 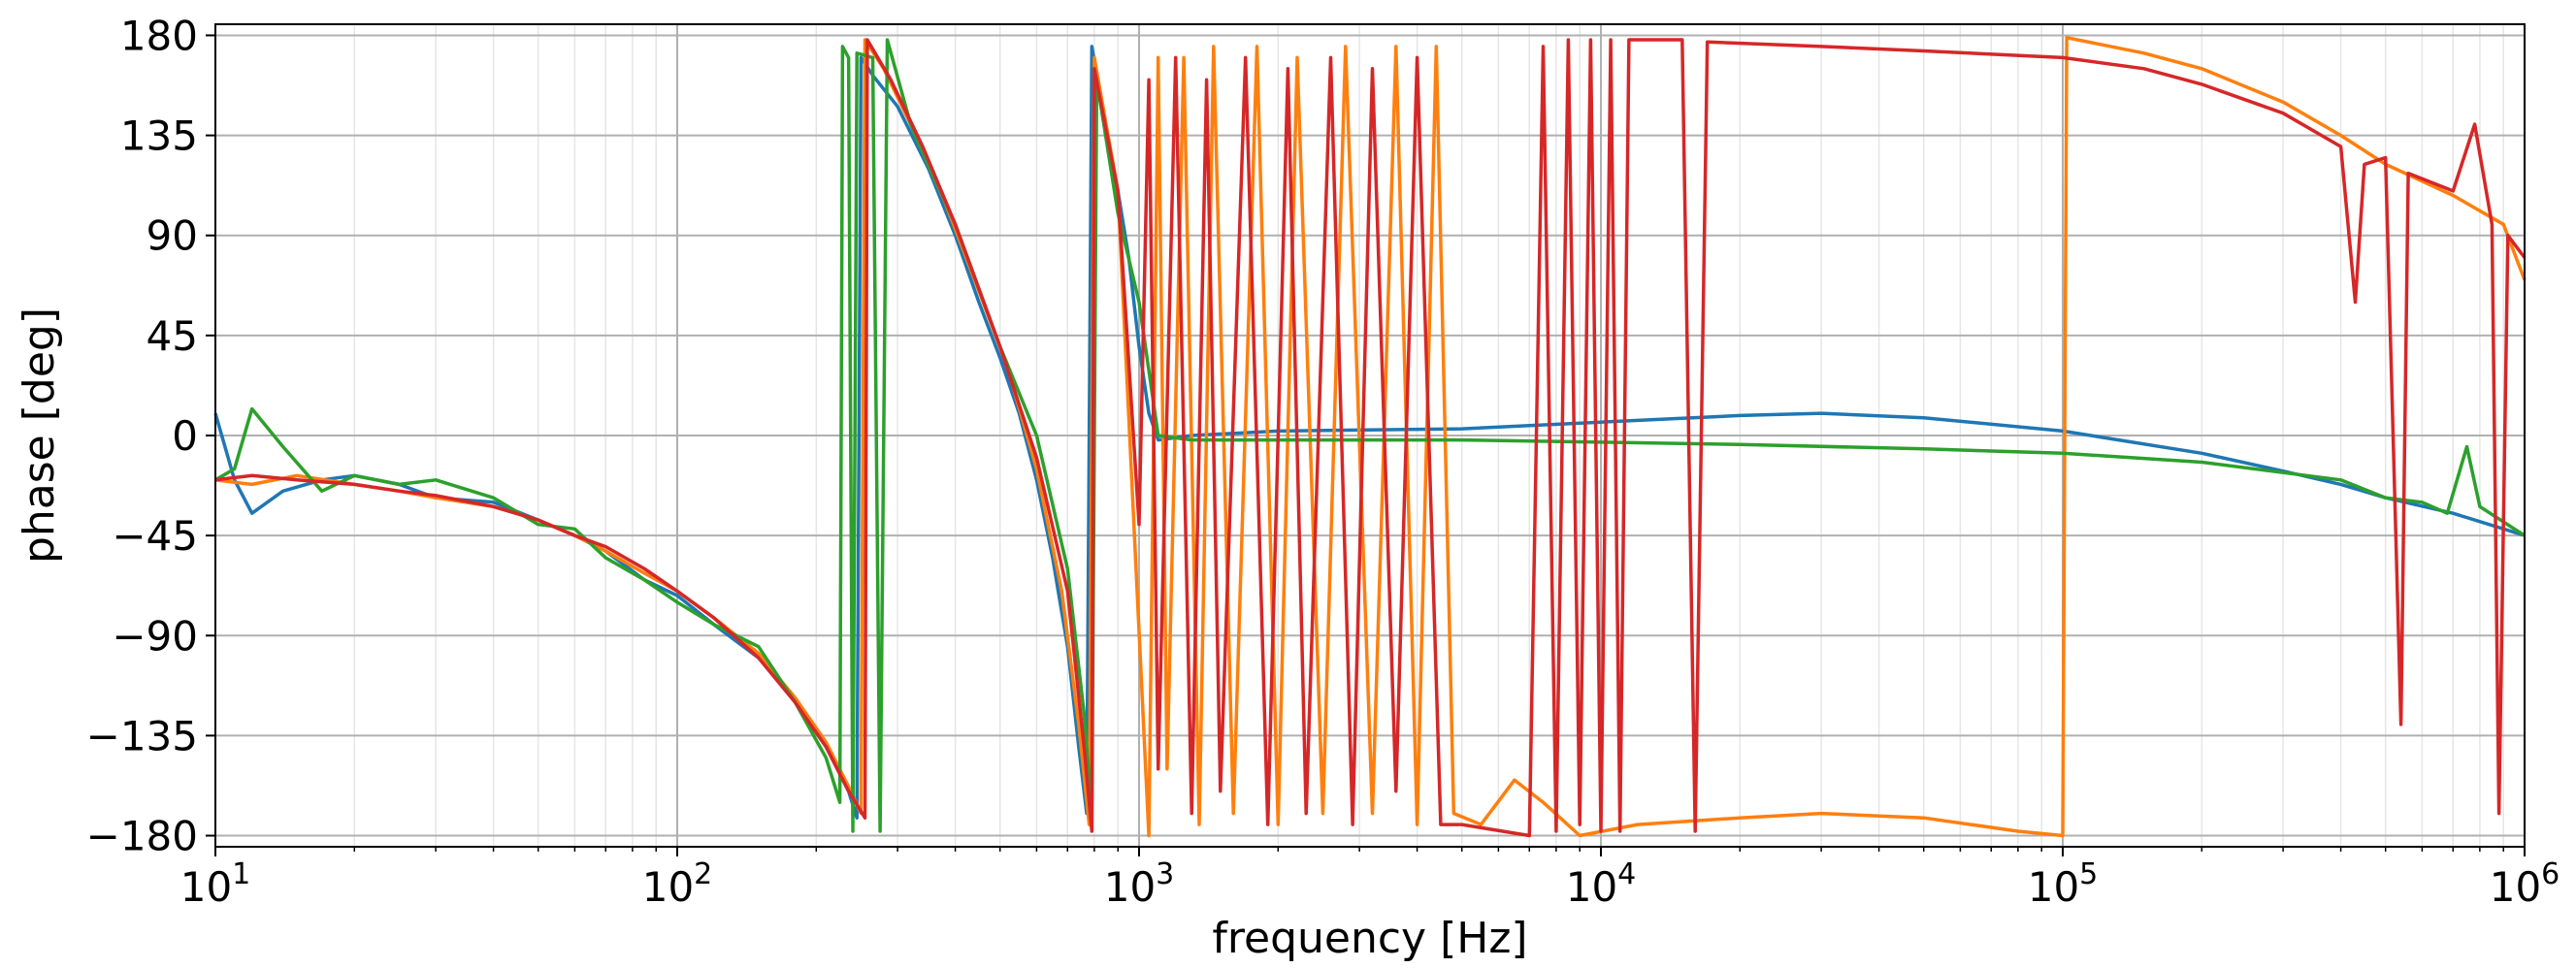 What do you see at coordinates (172, 236) in the screenshot?
I see `y-tick-label: 90` at bounding box center [172, 236].